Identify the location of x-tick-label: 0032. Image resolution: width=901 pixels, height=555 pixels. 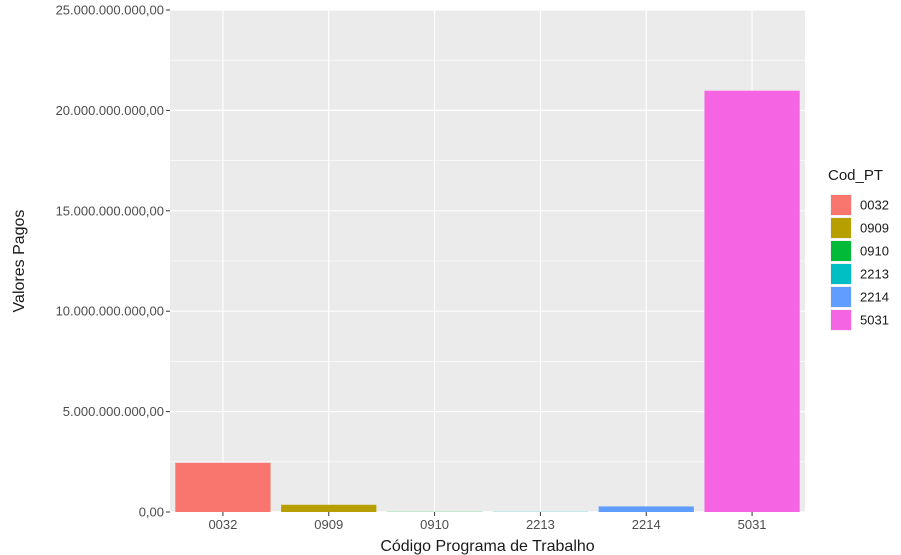
(222, 524).